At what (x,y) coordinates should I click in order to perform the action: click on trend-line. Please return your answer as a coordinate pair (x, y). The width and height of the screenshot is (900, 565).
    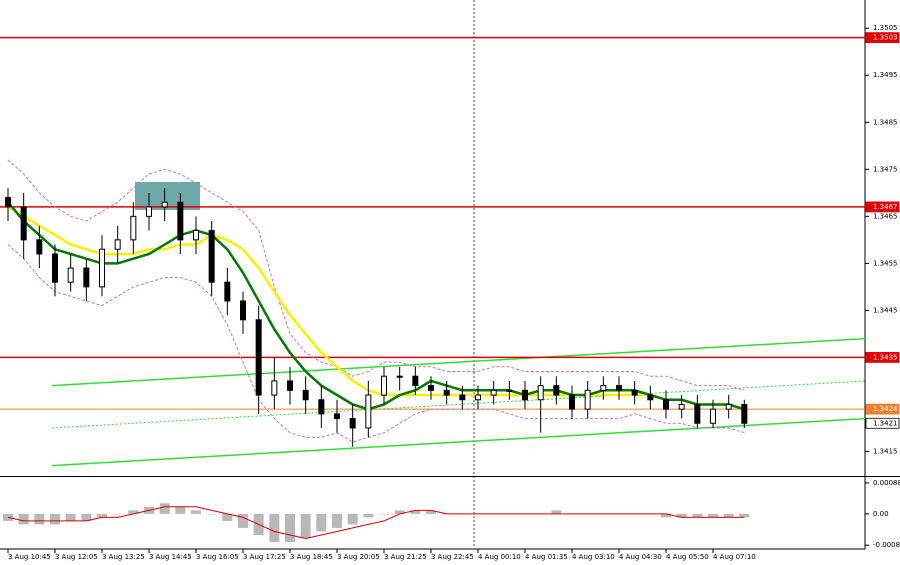
    Looking at the image, I should click on (458, 362).